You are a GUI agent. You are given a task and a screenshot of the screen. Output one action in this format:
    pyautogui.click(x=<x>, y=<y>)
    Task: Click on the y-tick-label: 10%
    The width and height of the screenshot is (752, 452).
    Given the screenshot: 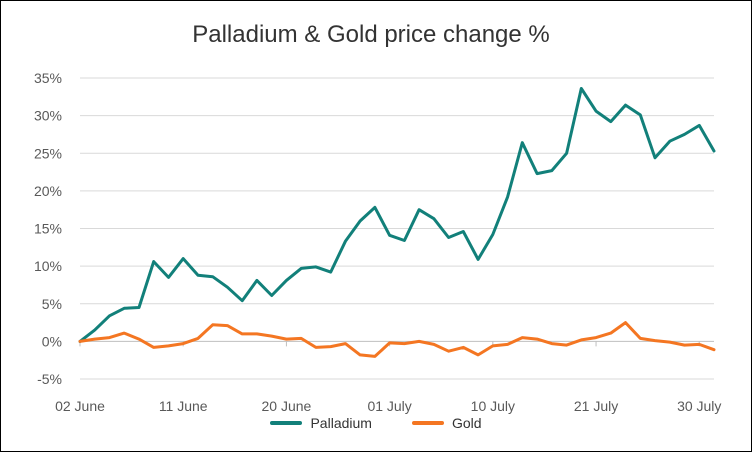 What is the action you would take?
    pyautogui.click(x=48, y=266)
    